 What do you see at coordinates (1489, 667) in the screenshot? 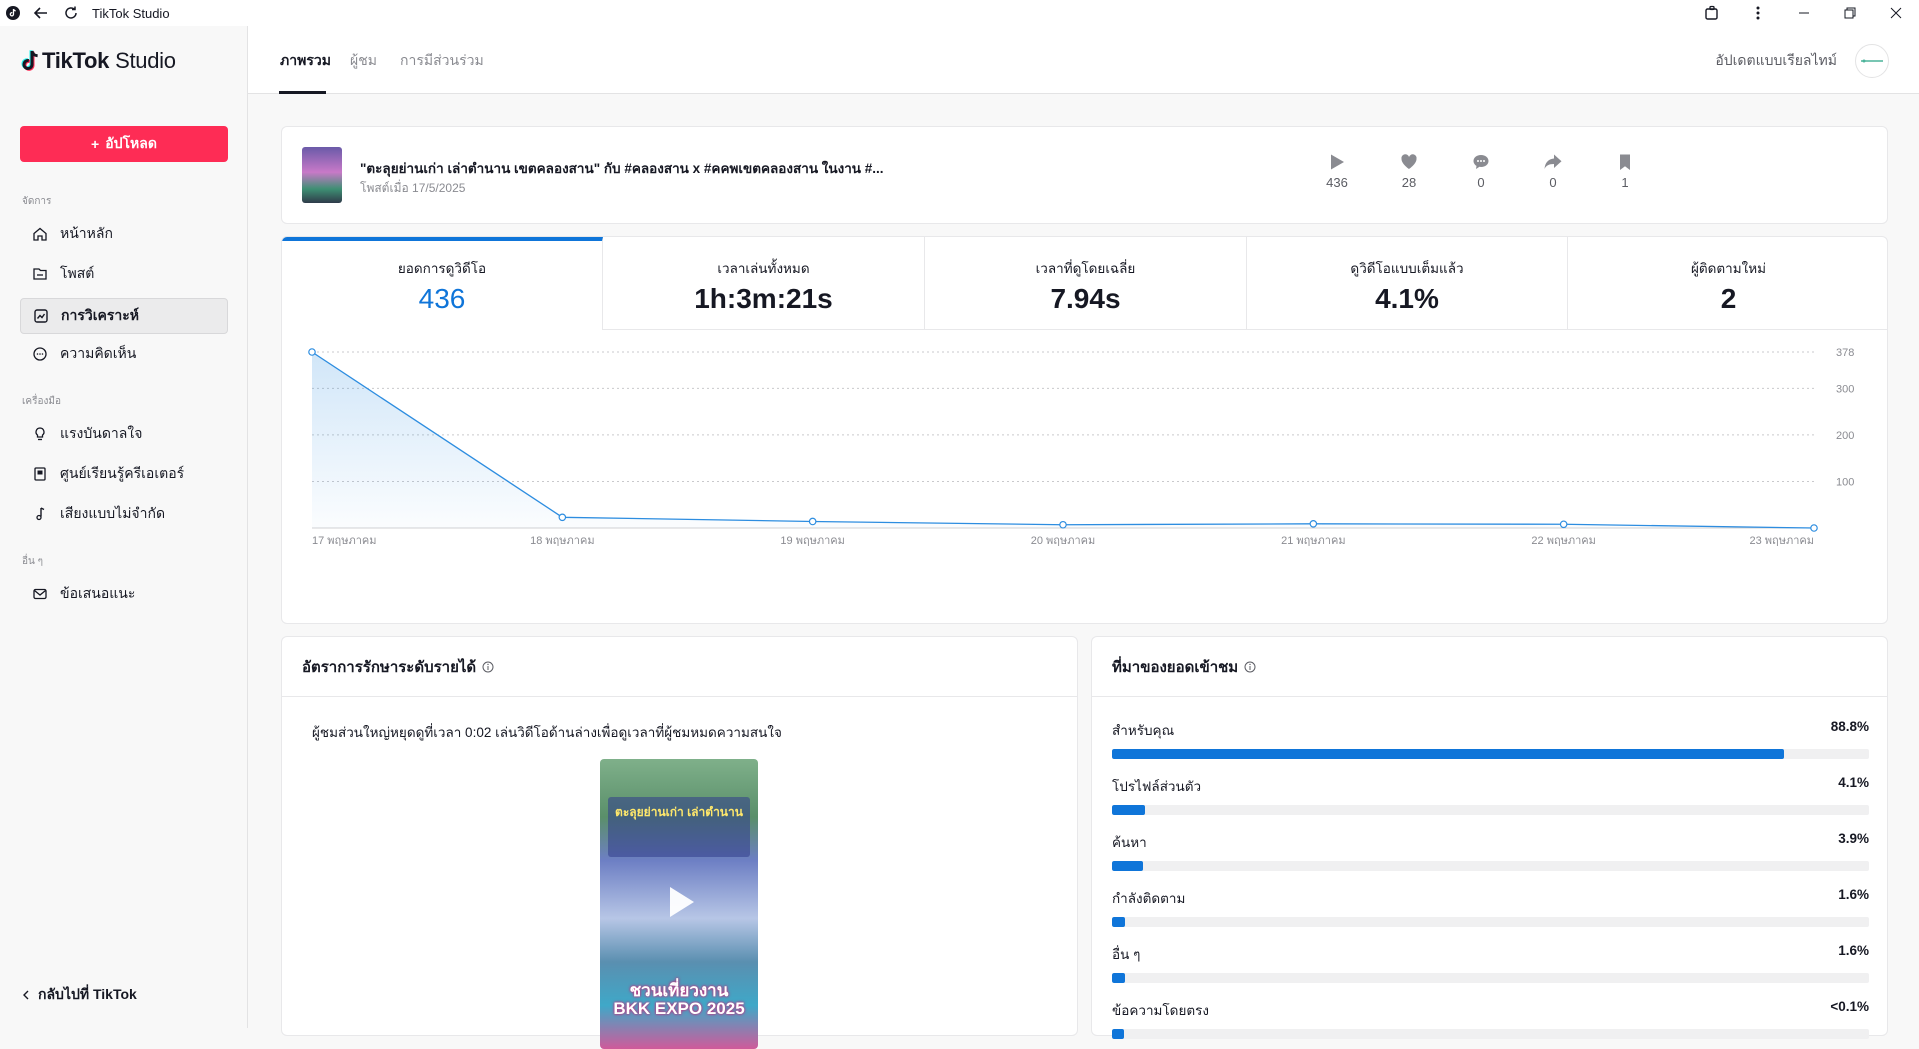
I see `traffic-sources-header: ที่มาของยอดเข้าชม` at bounding box center [1489, 667].